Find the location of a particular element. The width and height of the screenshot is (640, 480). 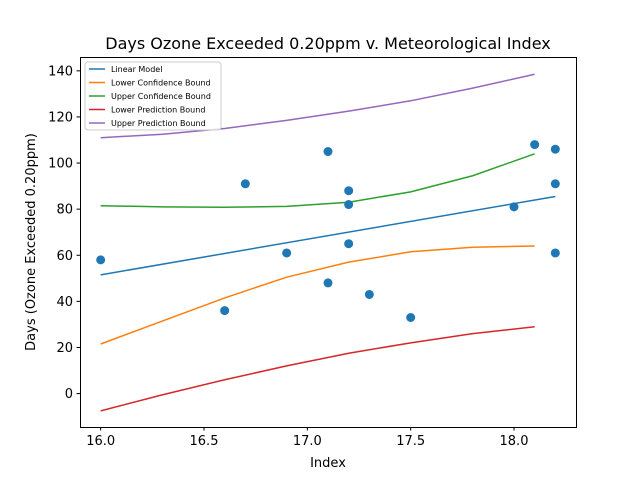

legend-entry-1: Lower Confidence Bound is located at coordinates (161, 83).